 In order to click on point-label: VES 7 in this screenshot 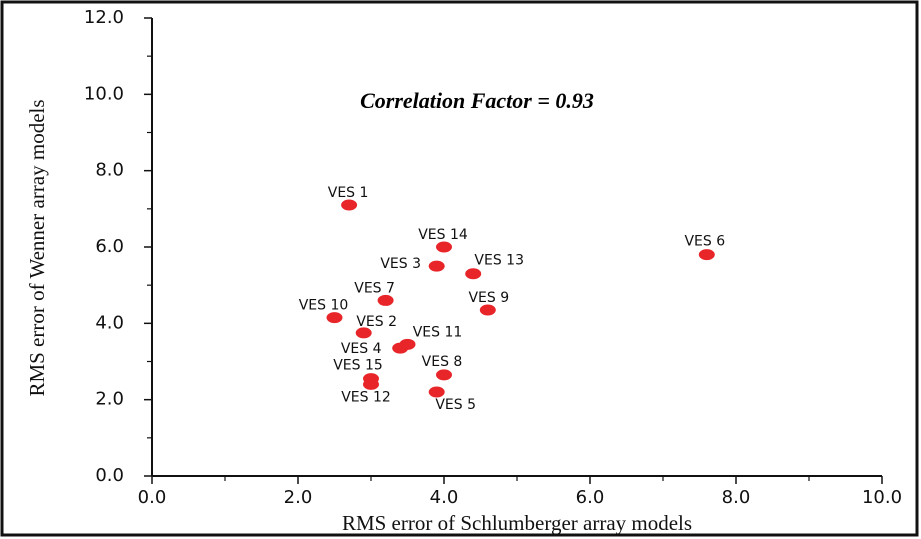, I will do `click(374, 288)`.